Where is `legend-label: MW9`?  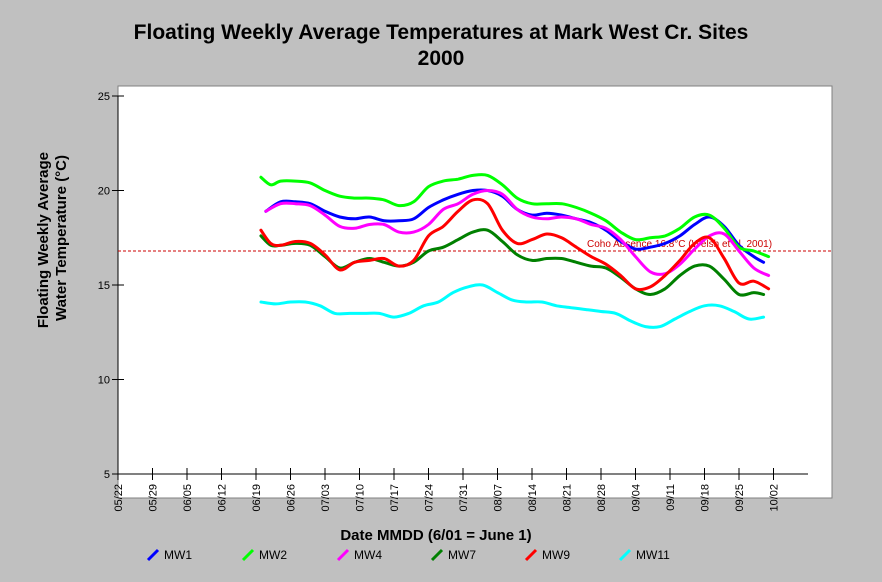 legend-label: MW9 is located at coordinates (556, 555).